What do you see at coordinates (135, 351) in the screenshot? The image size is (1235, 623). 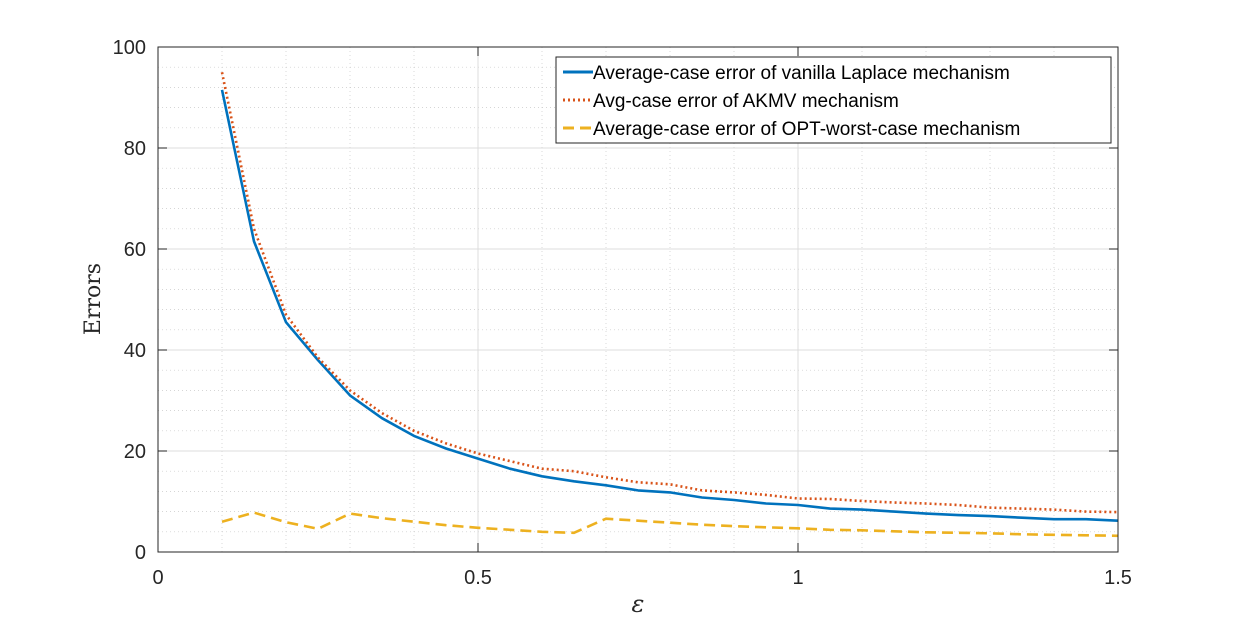 I see `y-tick-label: 40` at bounding box center [135, 351].